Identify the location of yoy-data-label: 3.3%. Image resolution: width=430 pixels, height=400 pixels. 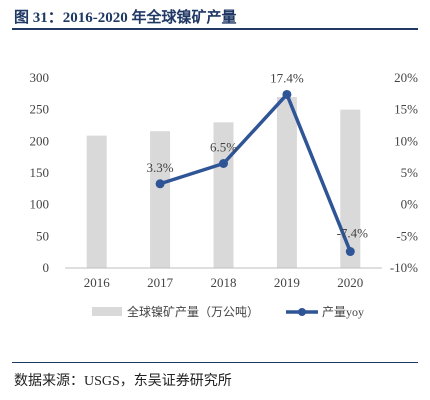
(160, 167).